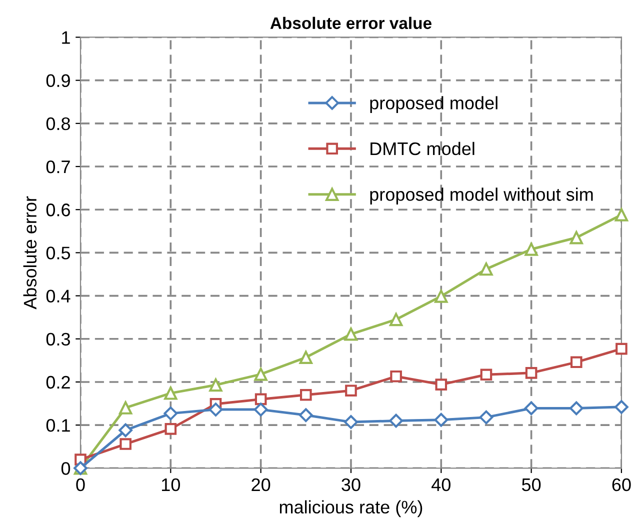 This screenshot has height=532, width=644. I want to click on y-tick-label: 1, so click(66, 37).